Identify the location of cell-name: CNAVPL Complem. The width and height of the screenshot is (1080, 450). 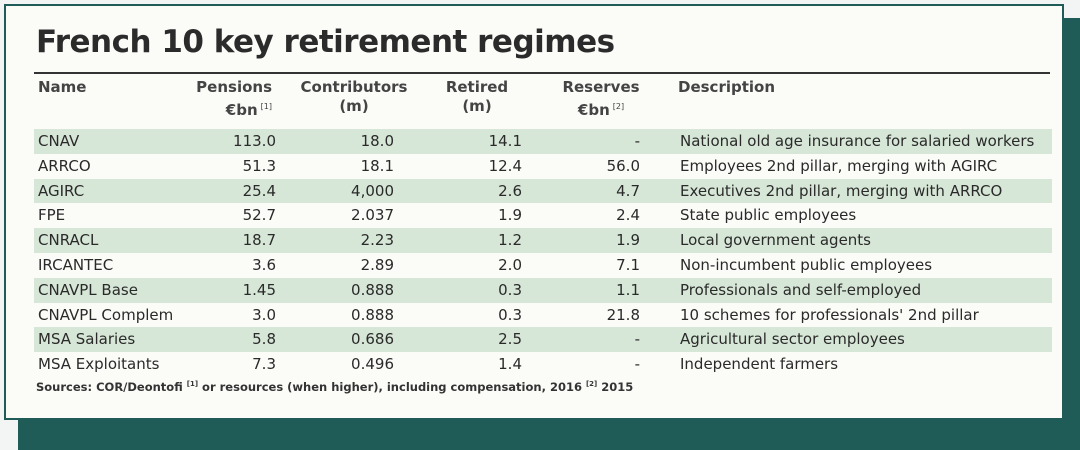
(106, 314).